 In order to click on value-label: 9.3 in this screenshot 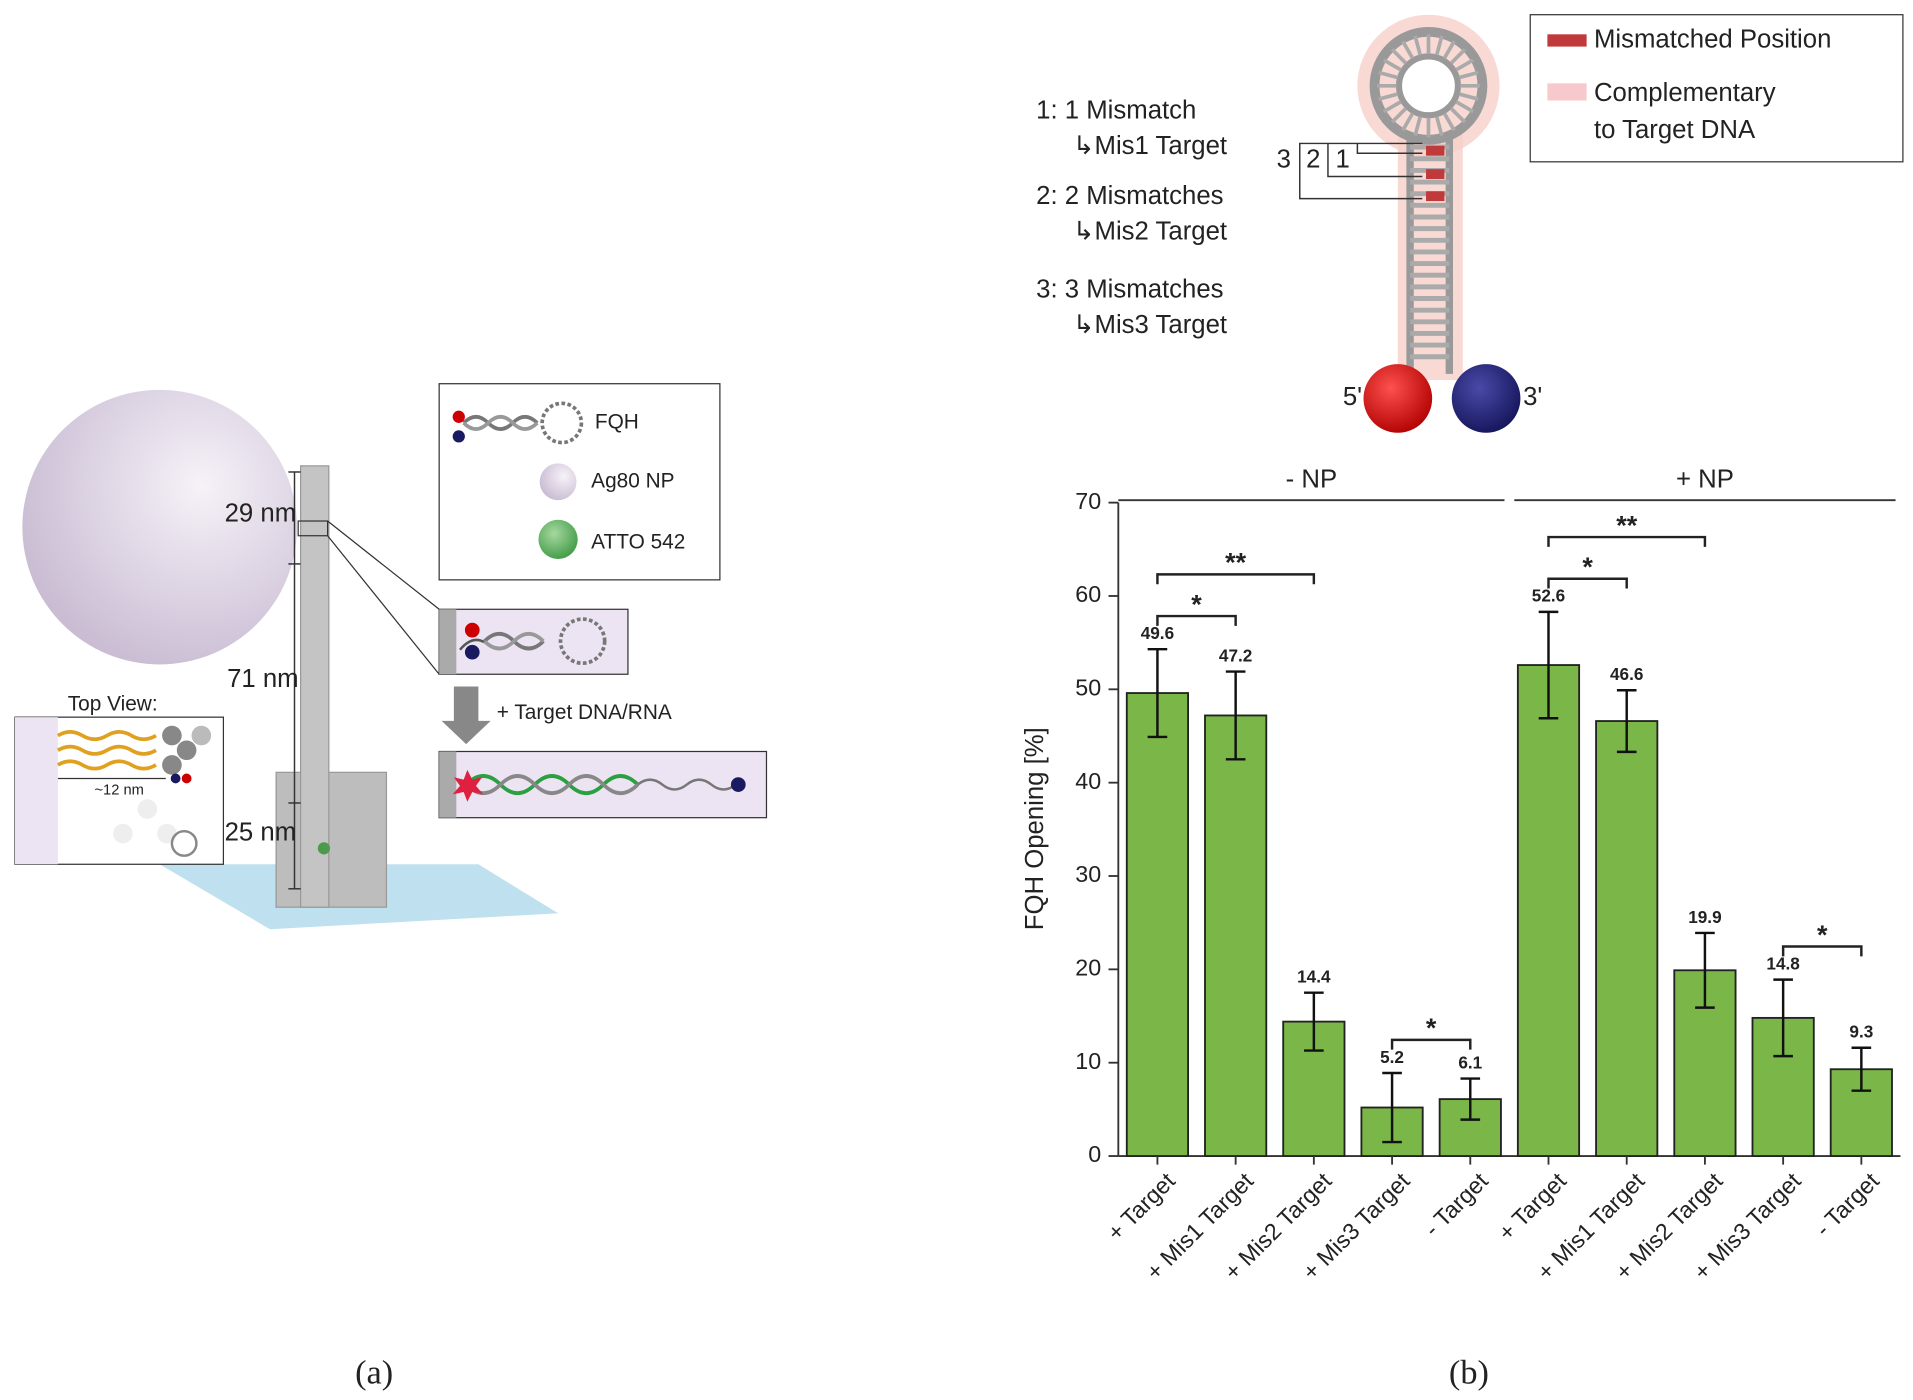, I will do `click(1861, 1032)`.